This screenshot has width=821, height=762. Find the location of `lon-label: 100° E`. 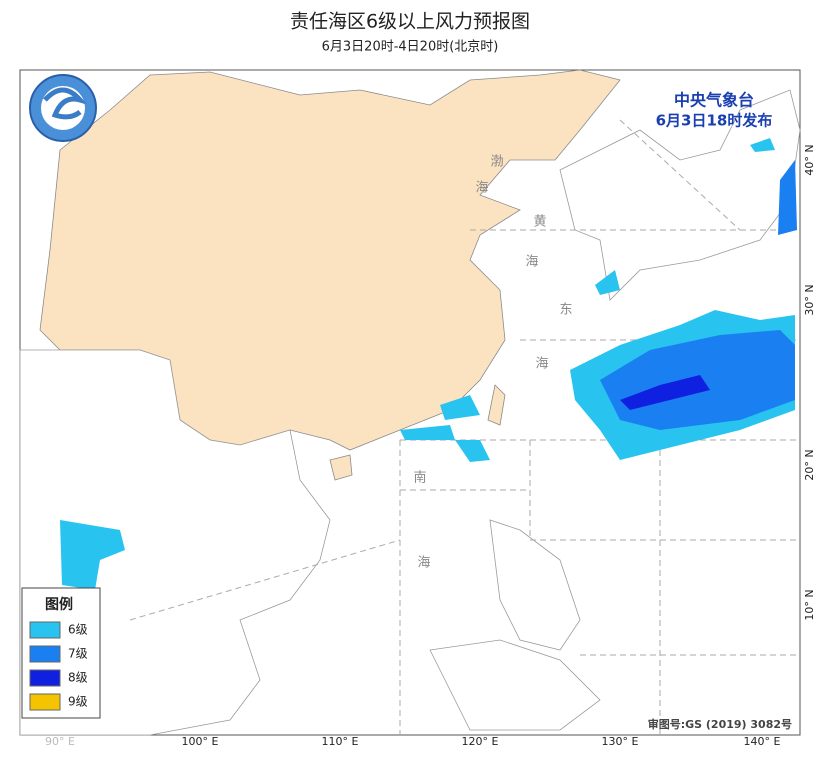

lon-label: 100° E is located at coordinates (200, 741).